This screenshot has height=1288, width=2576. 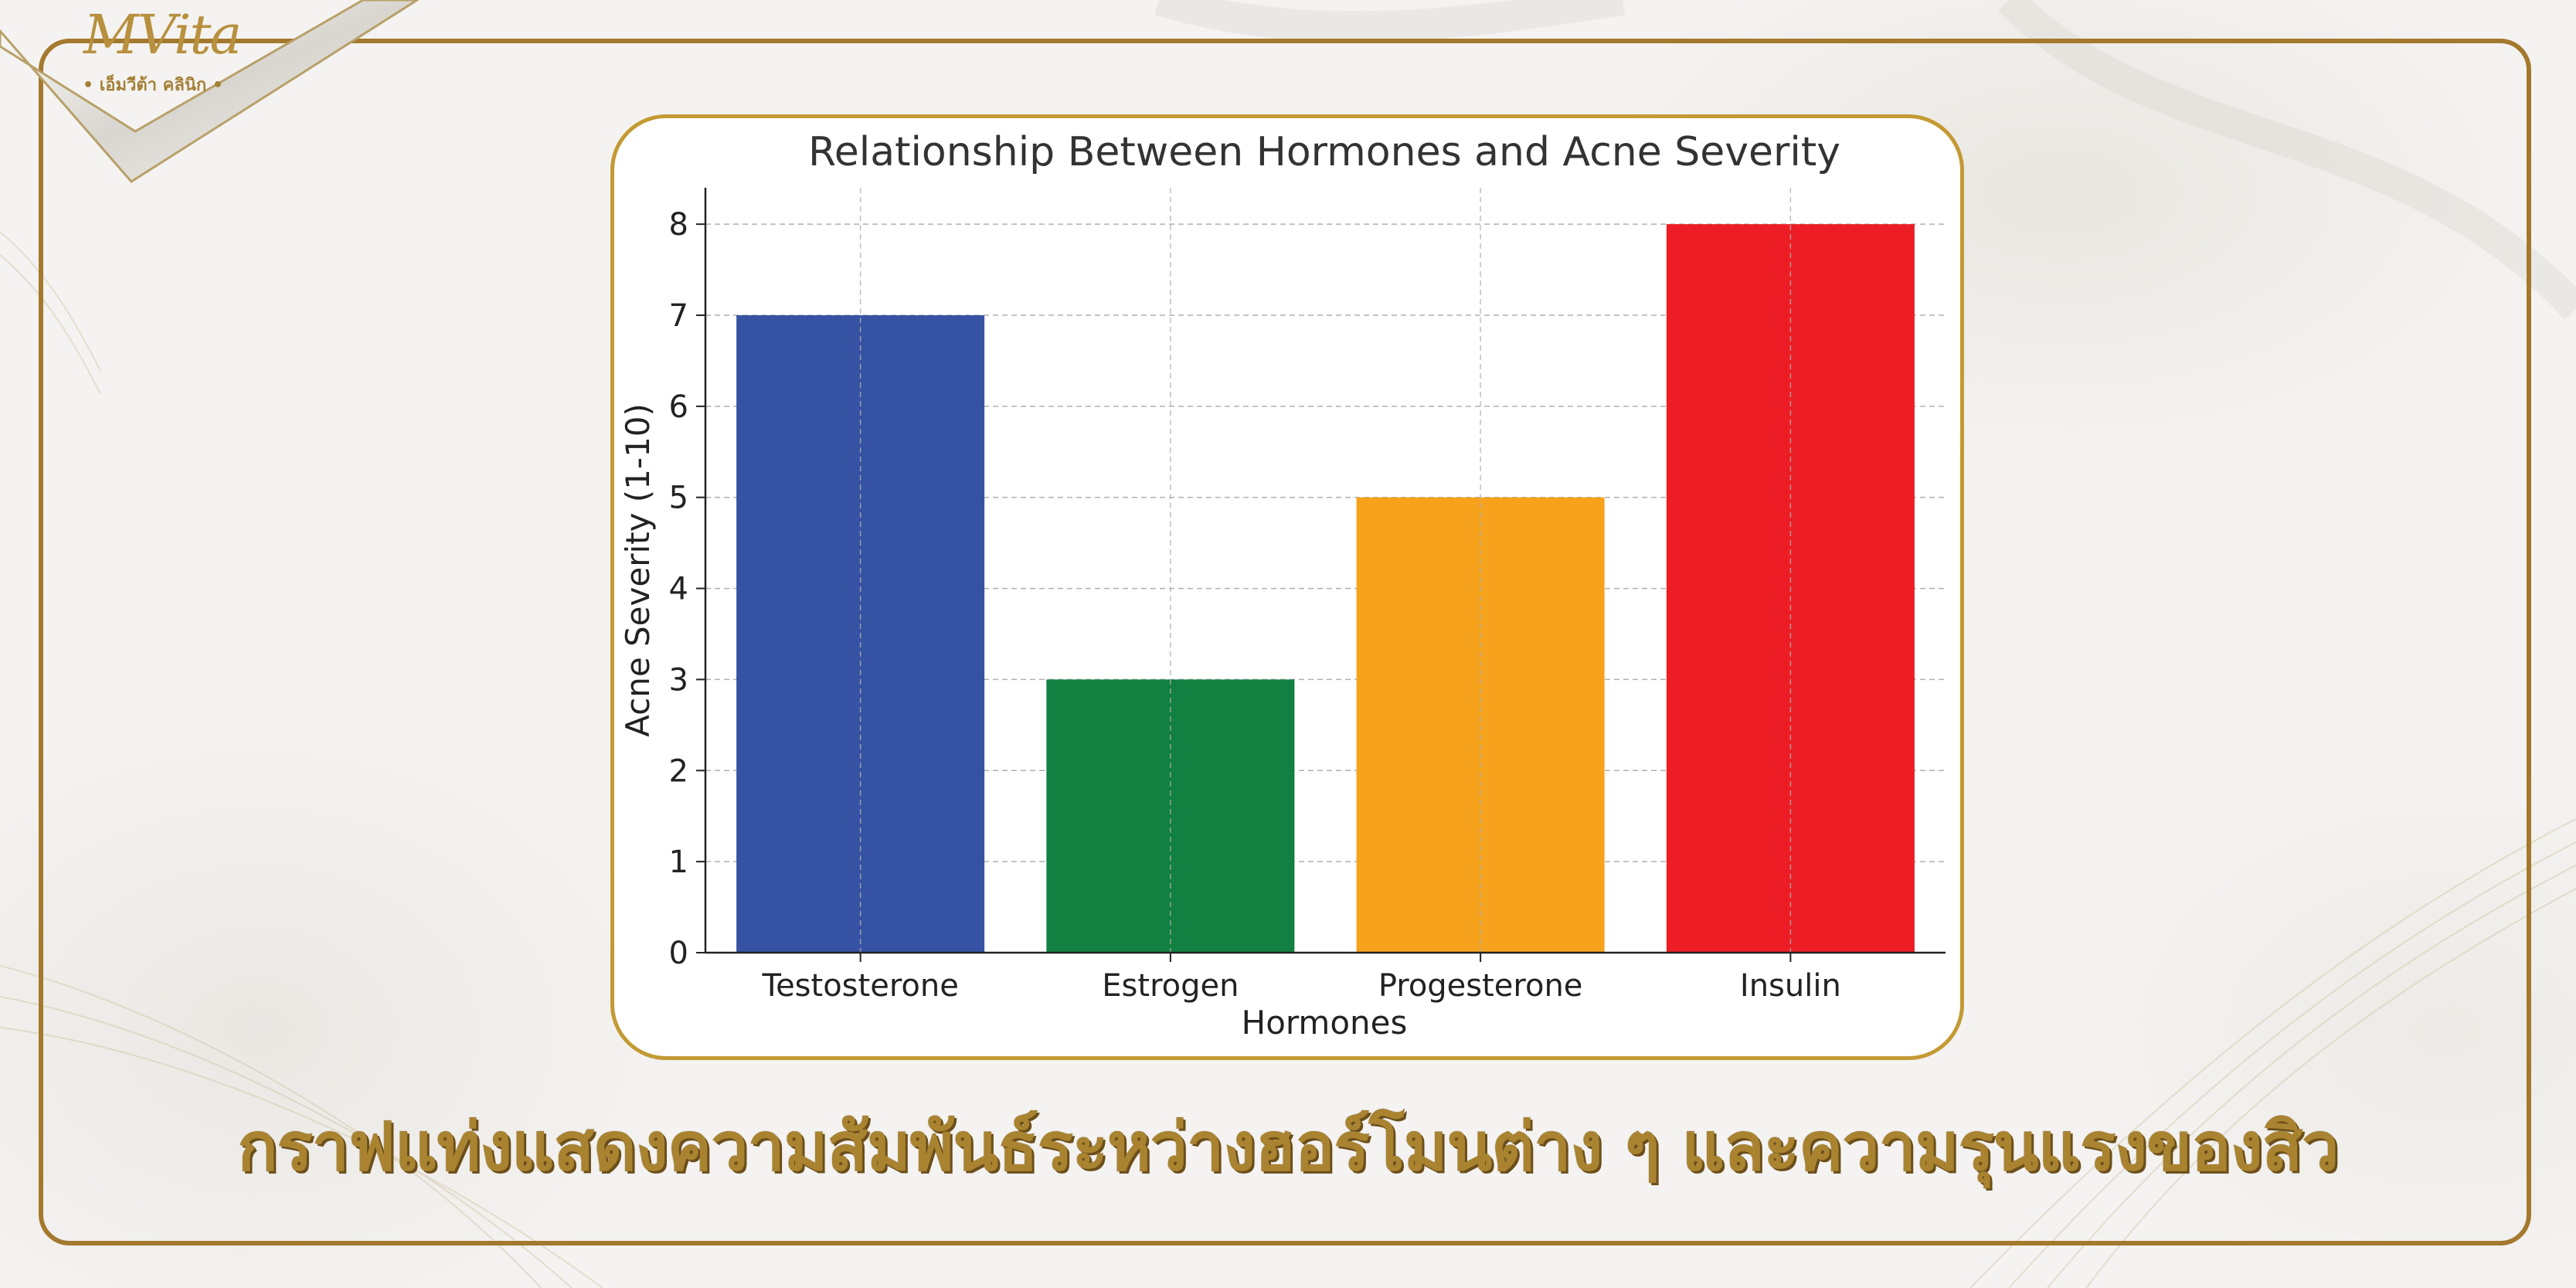 I want to click on logo-ribbon-shape, so click(x=210, y=91).